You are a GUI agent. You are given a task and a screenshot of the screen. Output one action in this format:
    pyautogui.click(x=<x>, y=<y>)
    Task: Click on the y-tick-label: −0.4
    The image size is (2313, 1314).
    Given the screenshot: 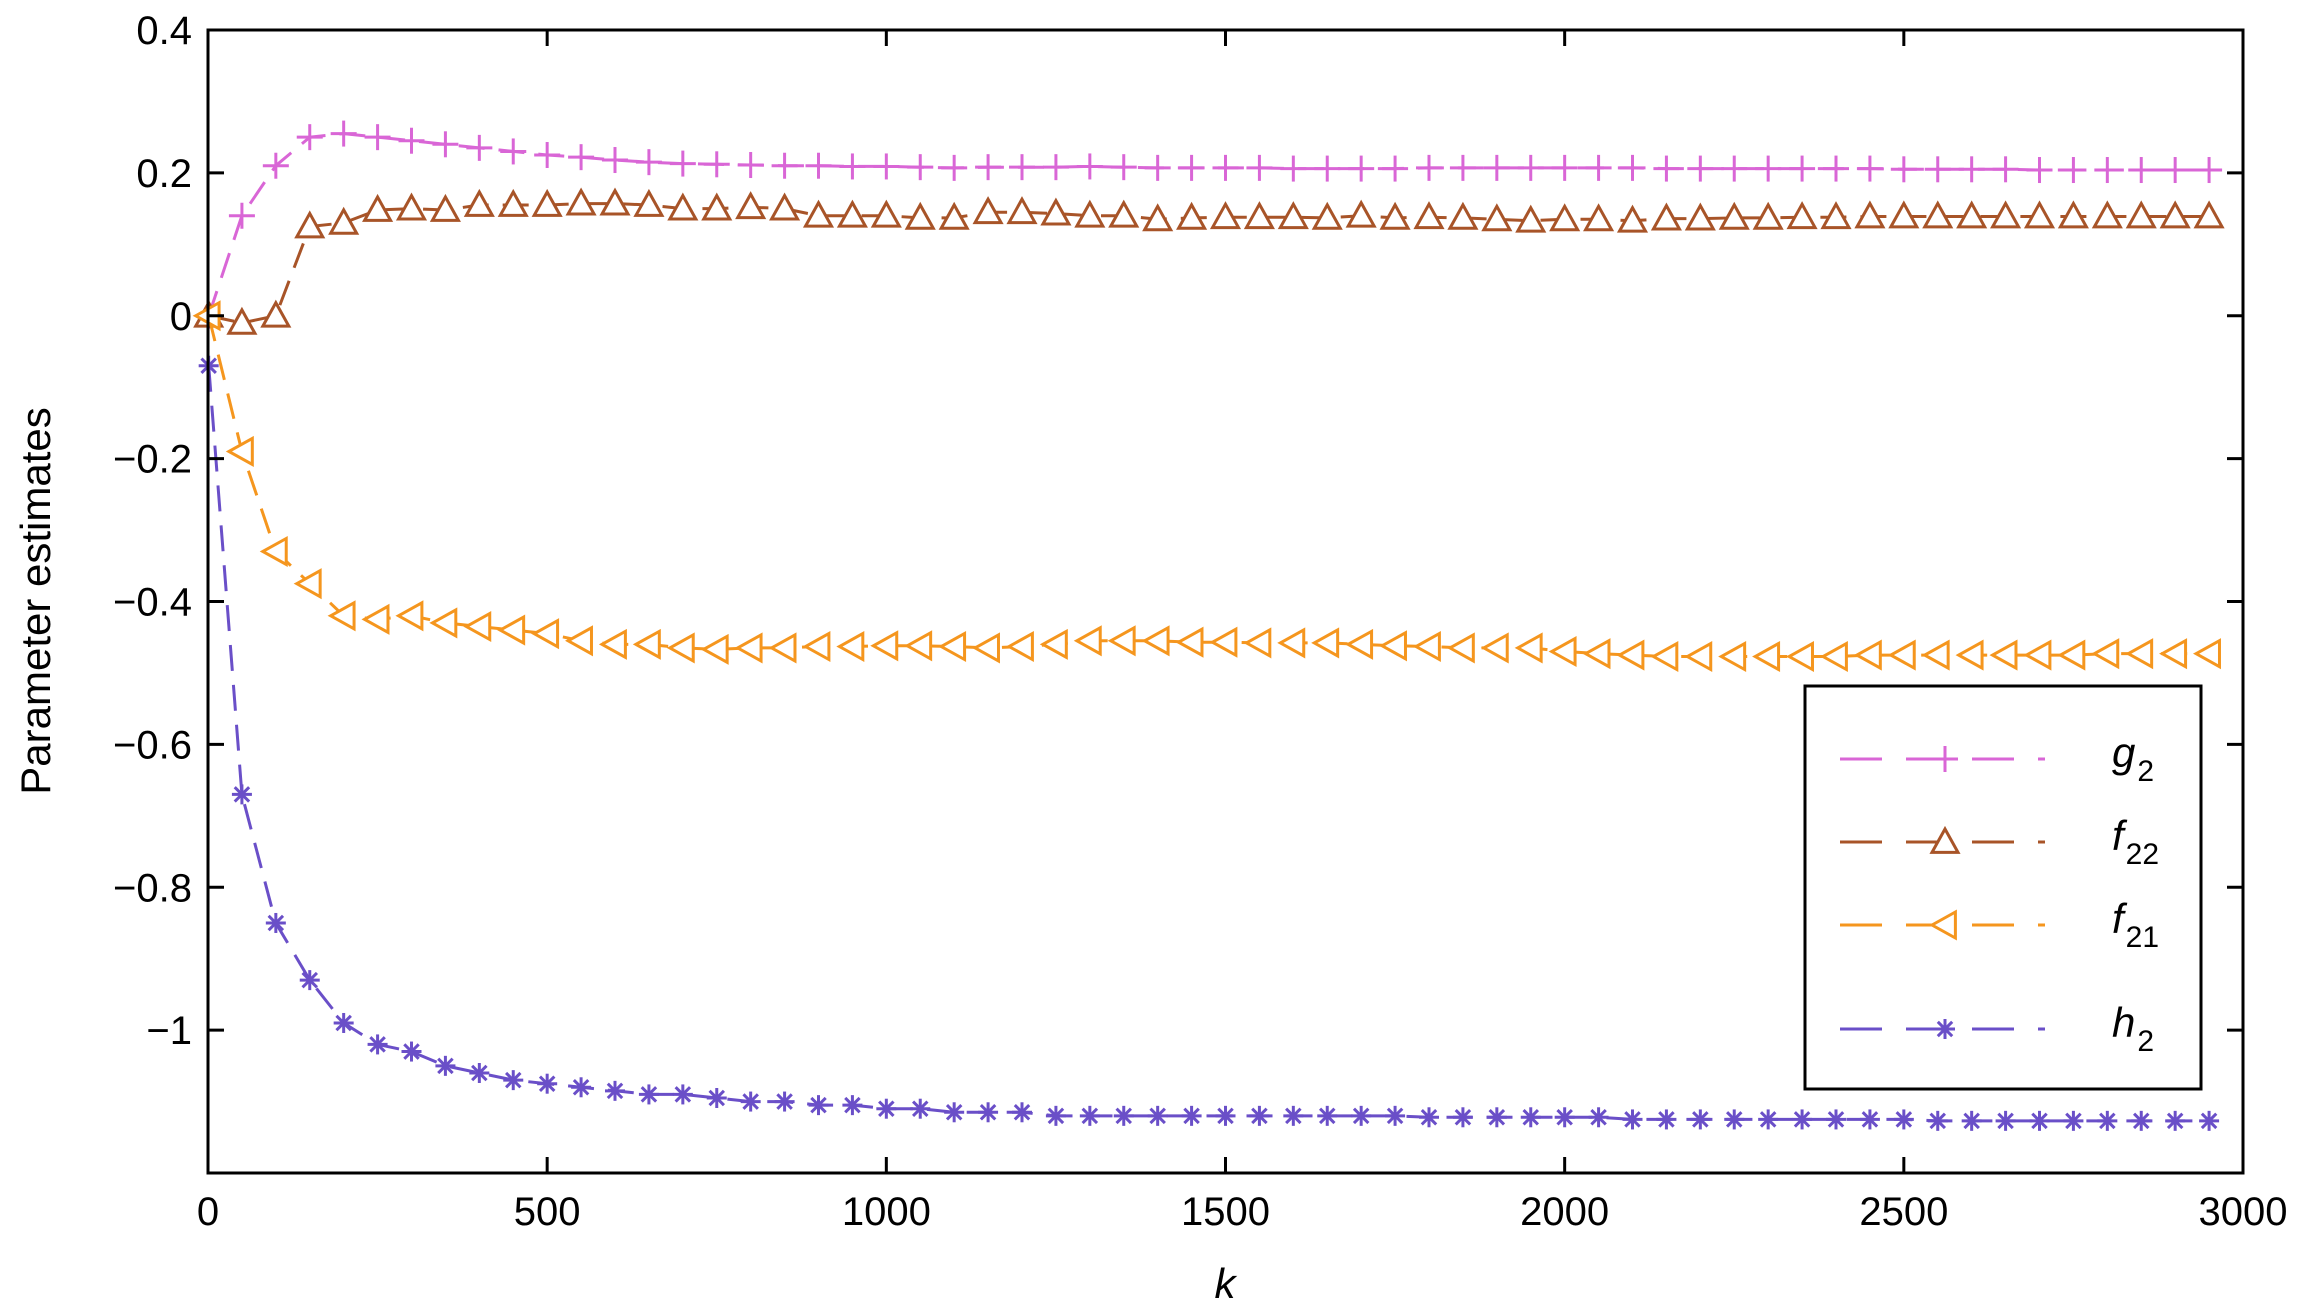 What is the action you would take?
    pyautogui.click(x=152, y=603)
    